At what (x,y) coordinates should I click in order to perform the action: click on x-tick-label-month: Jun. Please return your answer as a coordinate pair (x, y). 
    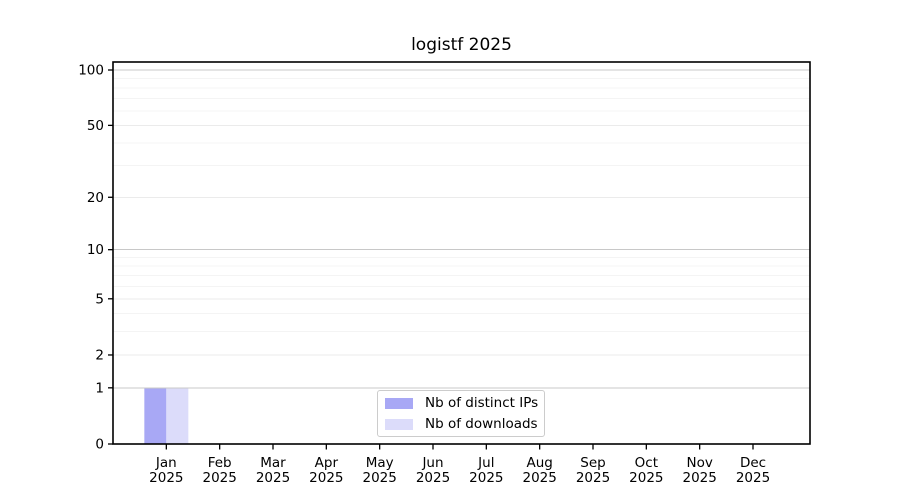
    Looking at the image, I should click on (432, 463).